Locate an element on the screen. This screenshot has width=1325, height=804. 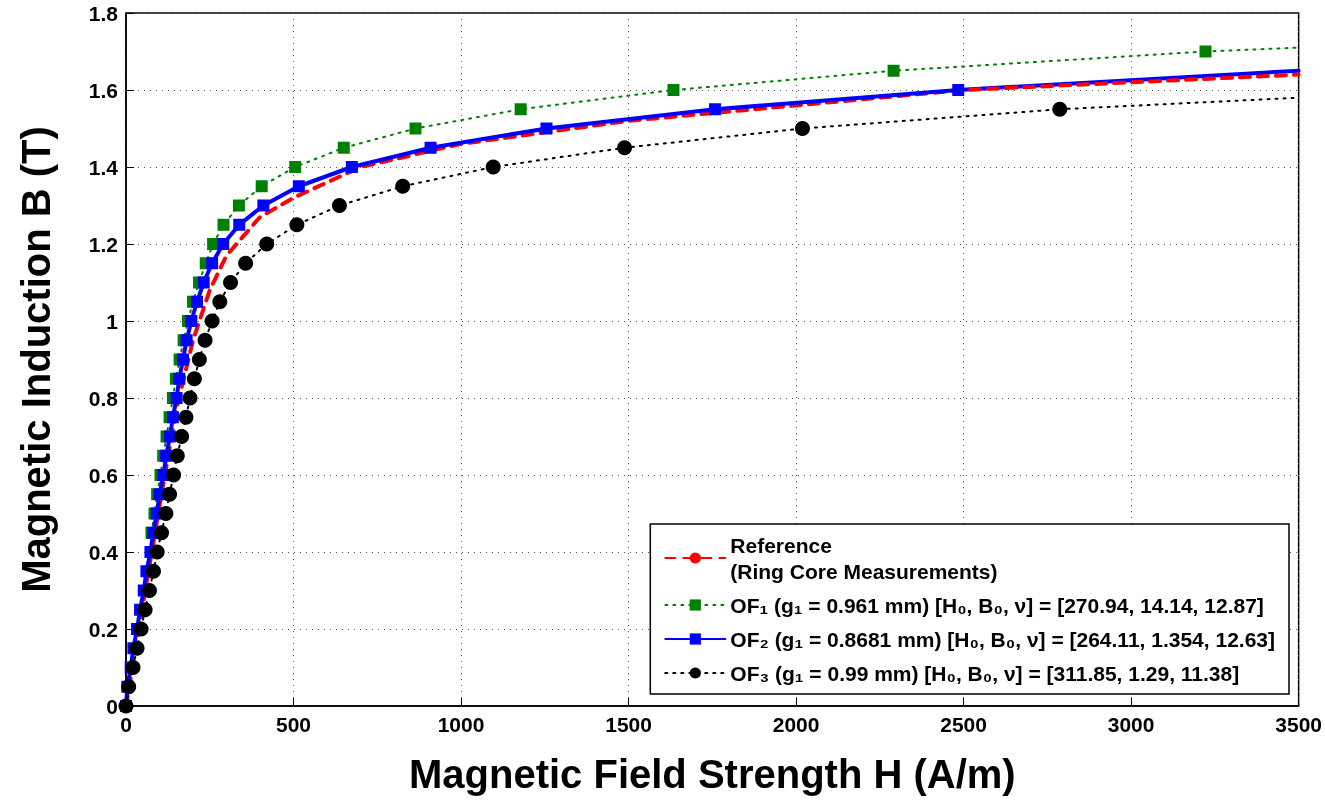
y-tick-label: 0.8 is located at coordinates (103, 398).